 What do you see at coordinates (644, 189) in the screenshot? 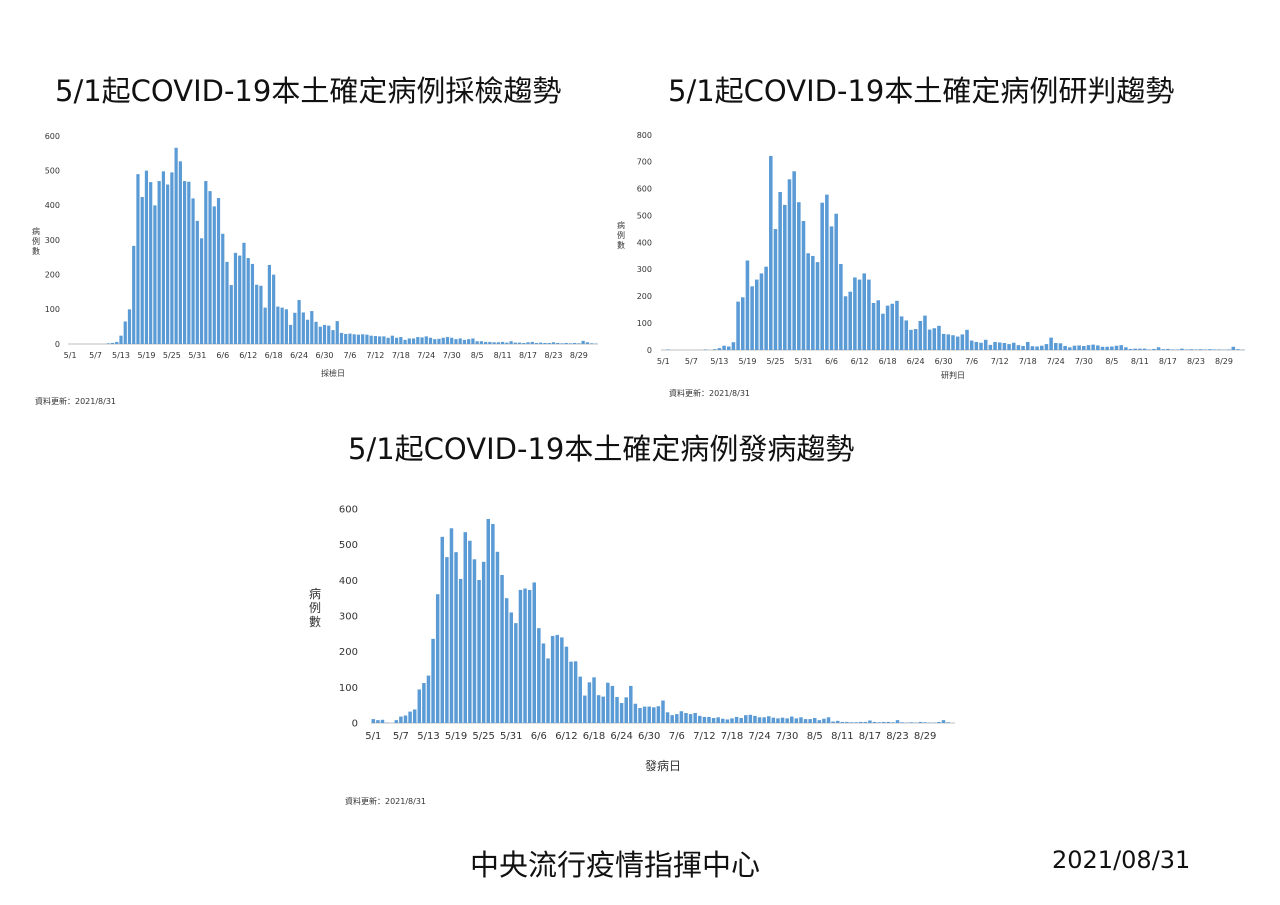
I see `confirm-y-tick-label: 600` at bounding box center [644, 189].